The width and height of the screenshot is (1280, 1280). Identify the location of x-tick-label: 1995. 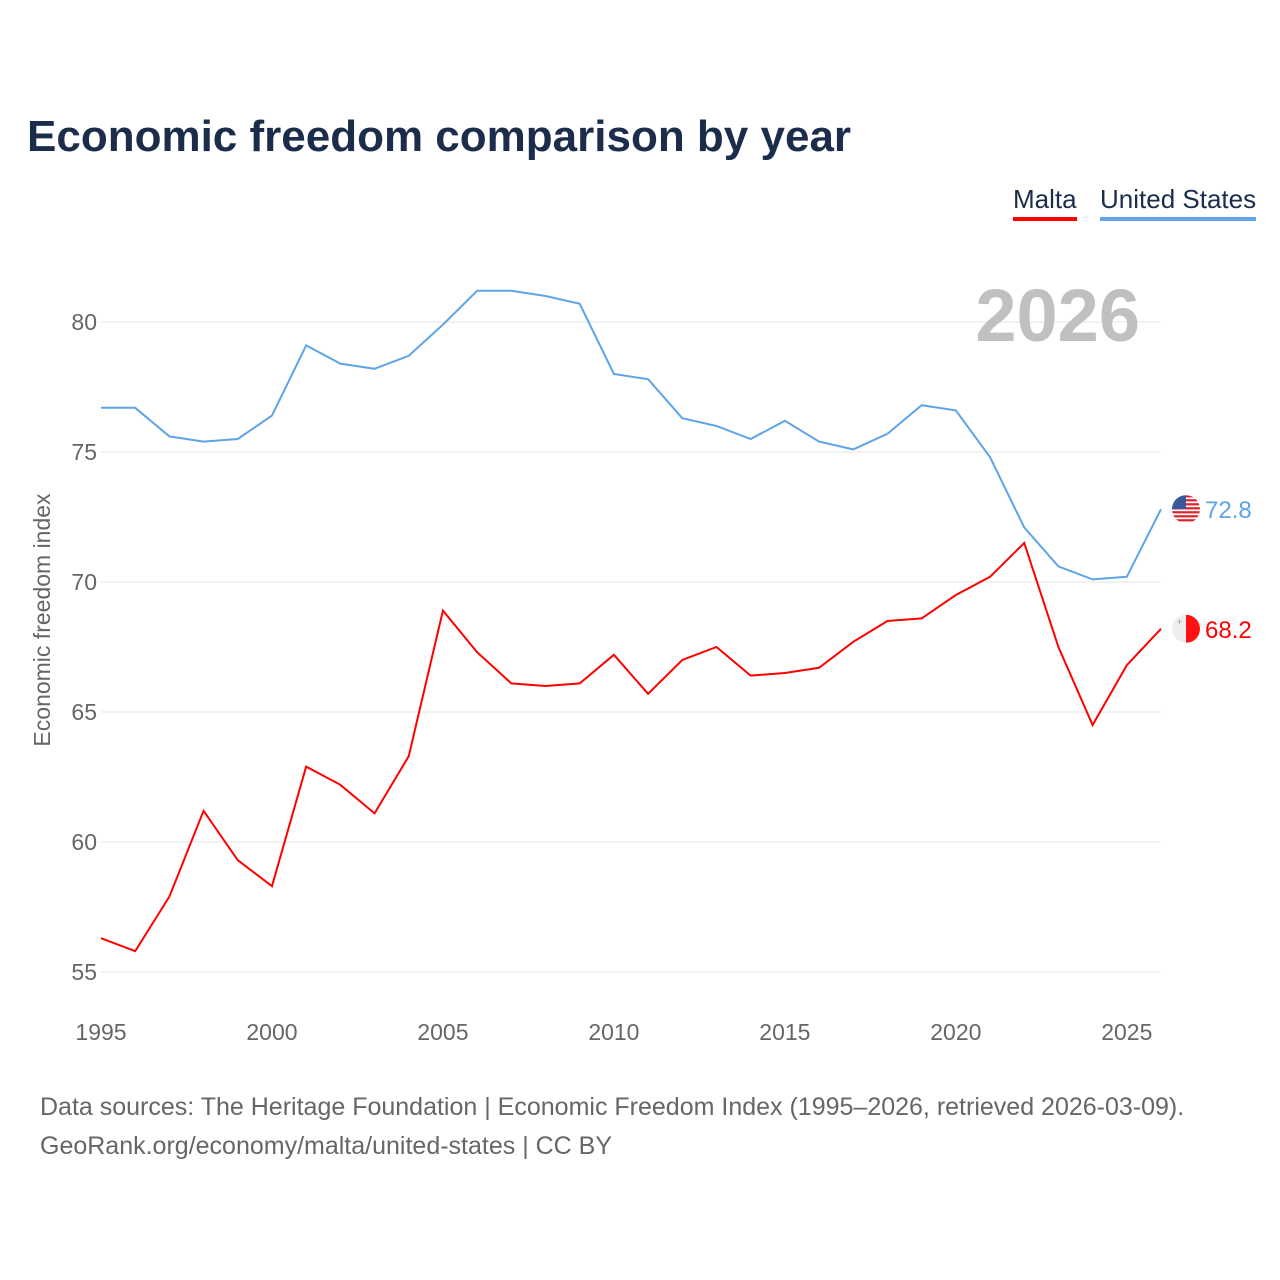
(100, 1032).